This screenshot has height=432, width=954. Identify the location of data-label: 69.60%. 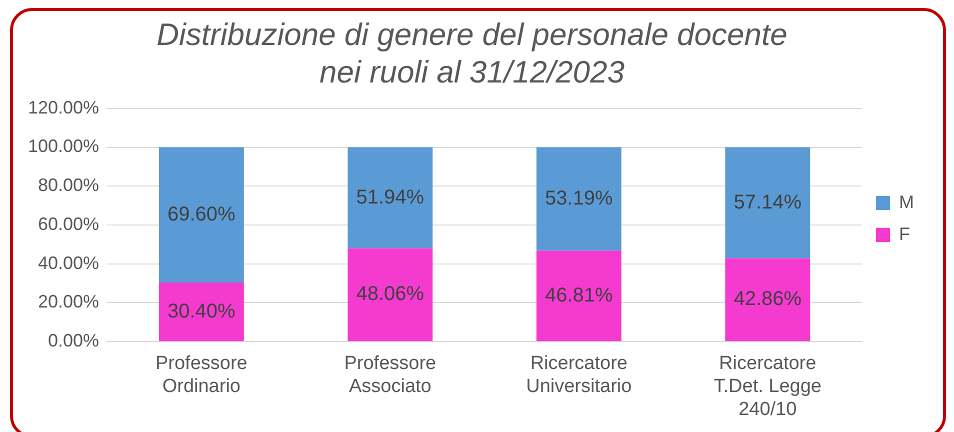
(202, 214).